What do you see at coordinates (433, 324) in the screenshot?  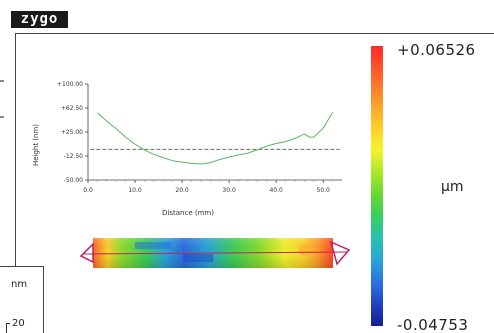 I see `color-scale-min: -0.04753` at bounding box center [433, 324].